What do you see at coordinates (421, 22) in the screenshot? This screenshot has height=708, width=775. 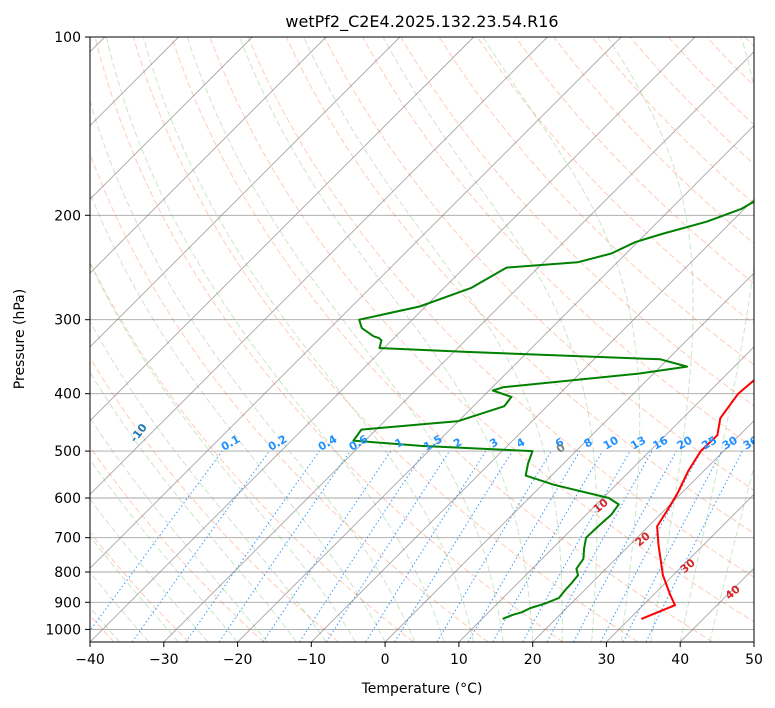 I see `chart-title: wetPf2_C2E4.2025.132.23.54.R16` at bounding box center [421, 22].